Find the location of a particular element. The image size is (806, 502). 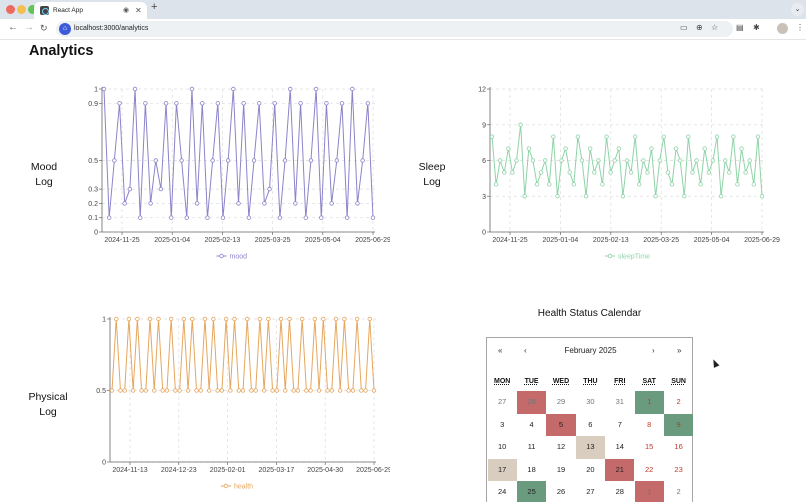

calendar-day: 22 is located at coordinates (649, 469).